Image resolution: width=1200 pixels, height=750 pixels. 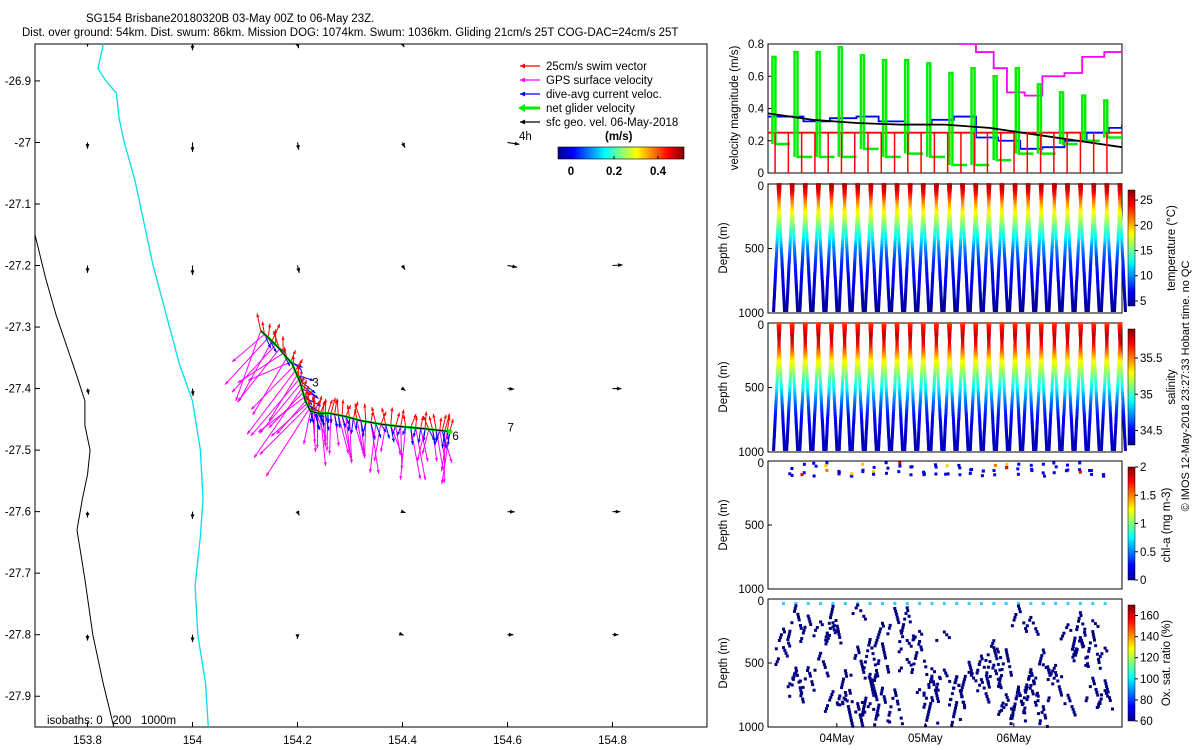 I want to click on geo-vector-arrow, so click(x=616, y=511).